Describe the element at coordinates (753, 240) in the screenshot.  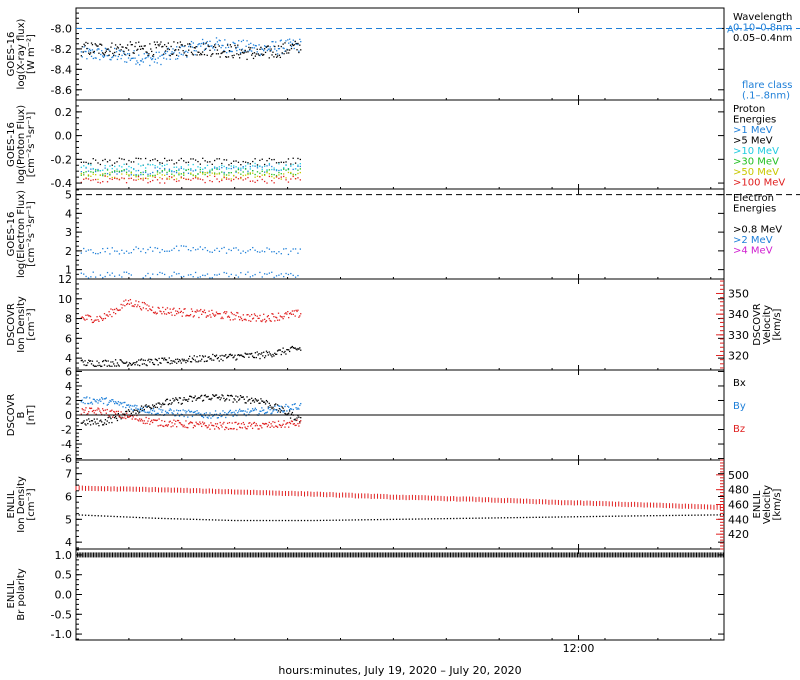
I see `legend-entry: >2 MeV` at that location.